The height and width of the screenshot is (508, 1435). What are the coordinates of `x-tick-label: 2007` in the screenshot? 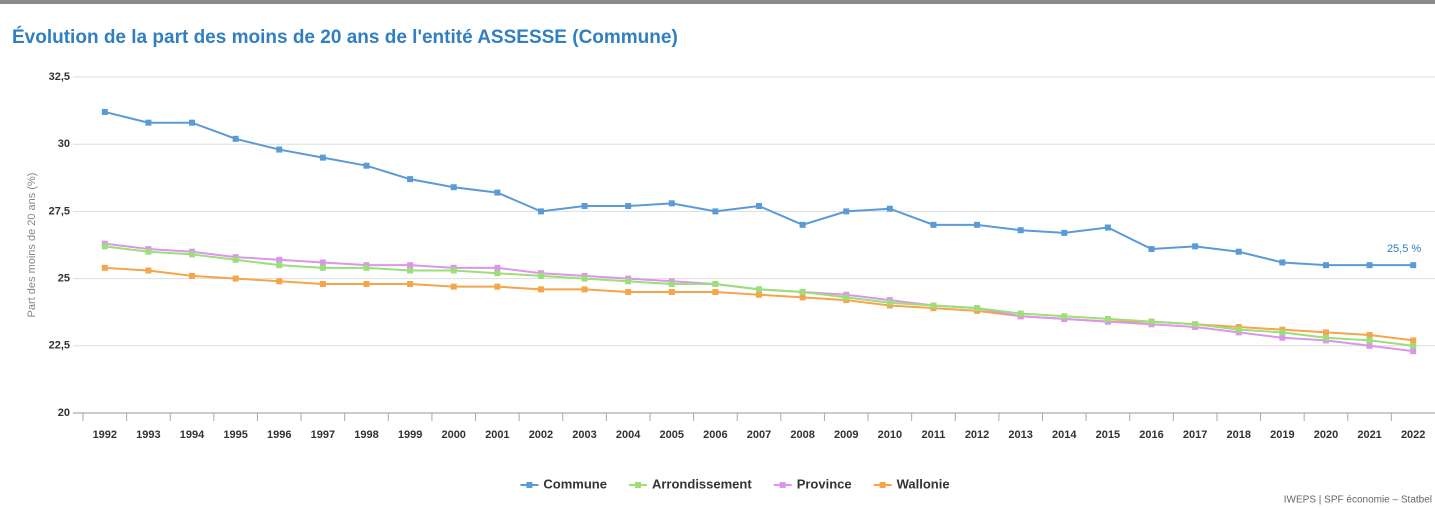 It's located at (759, 435).